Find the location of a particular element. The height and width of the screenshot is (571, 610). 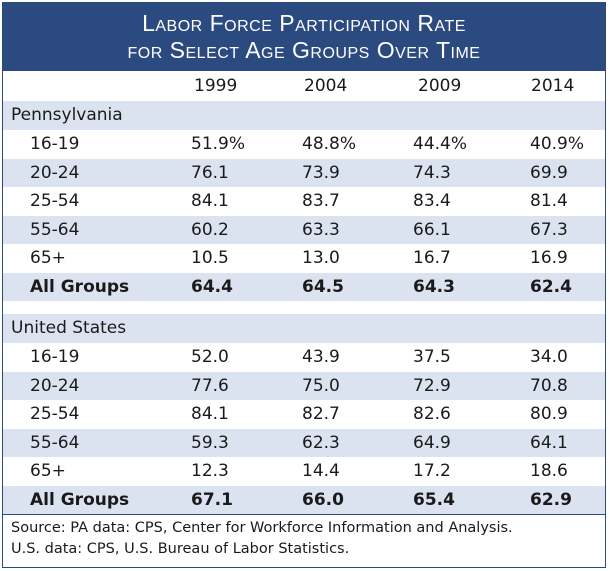

rate-cell: 64.5 is located at coordinates (323, 286).